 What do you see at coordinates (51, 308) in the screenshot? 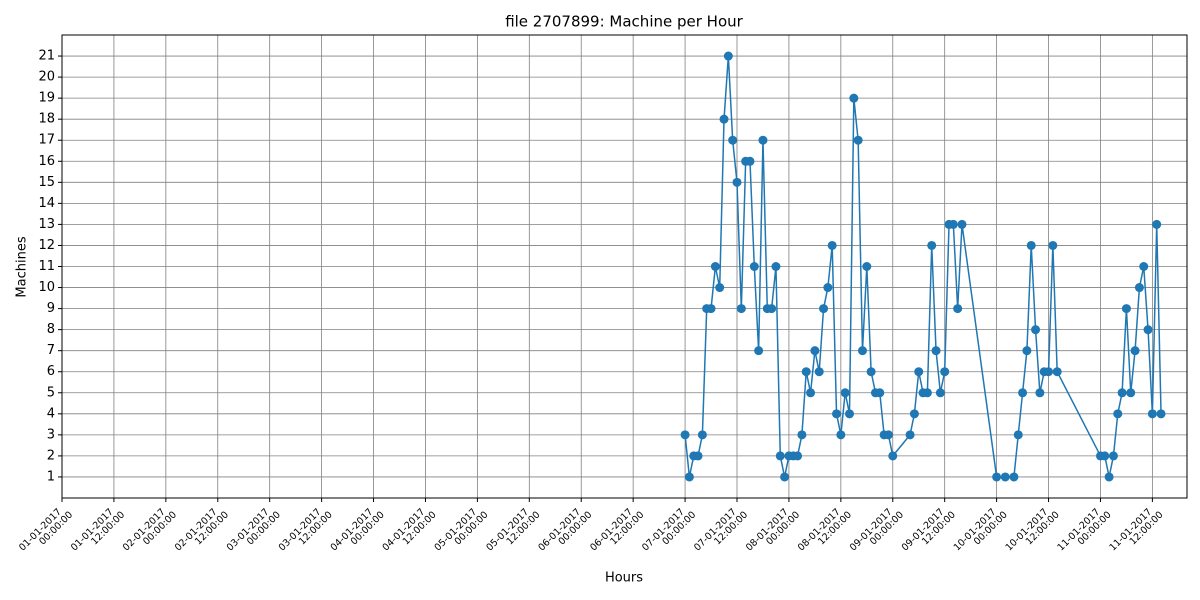
I see `y-tick-label: 9` at bounding box center [51, 308].